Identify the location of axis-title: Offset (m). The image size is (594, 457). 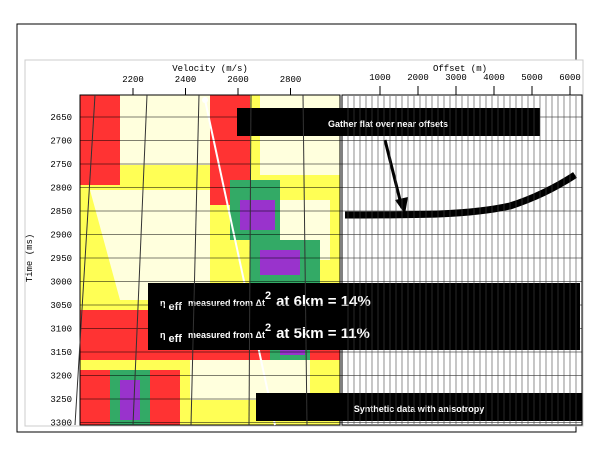
(460, 69).